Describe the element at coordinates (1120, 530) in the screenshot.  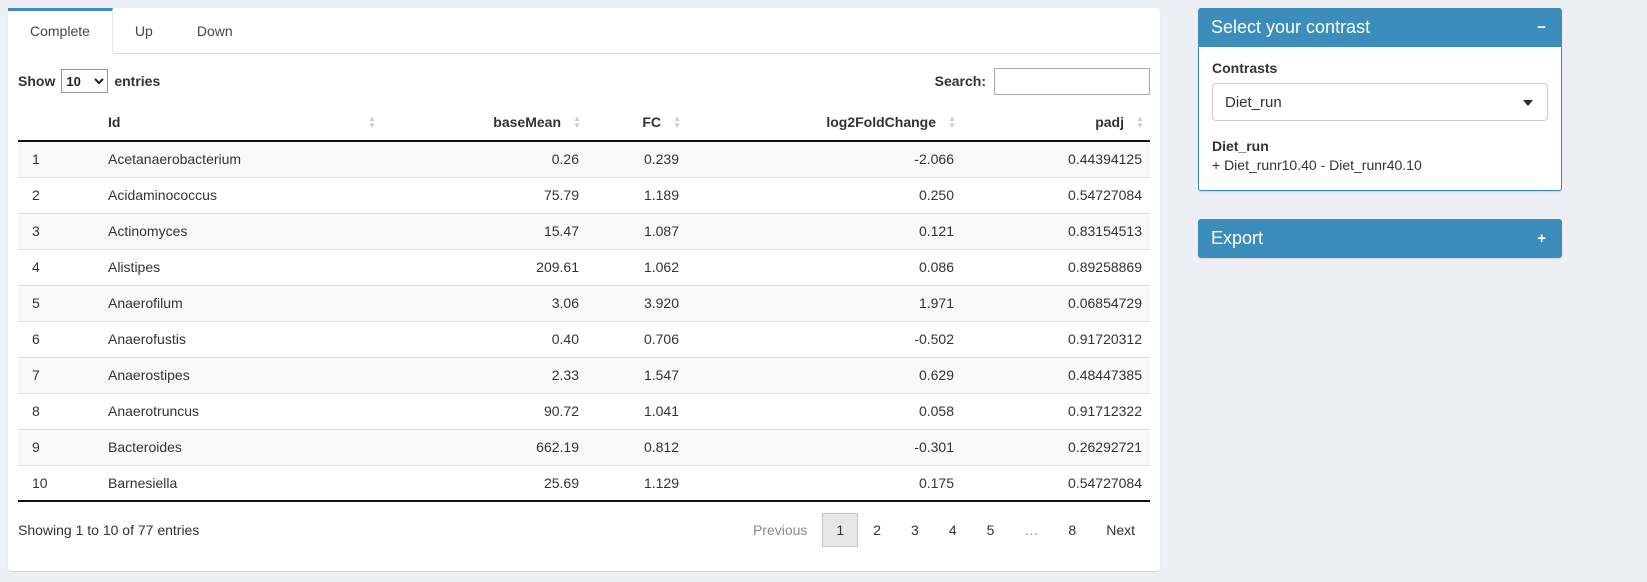
I see `page-next: Next` at that location.